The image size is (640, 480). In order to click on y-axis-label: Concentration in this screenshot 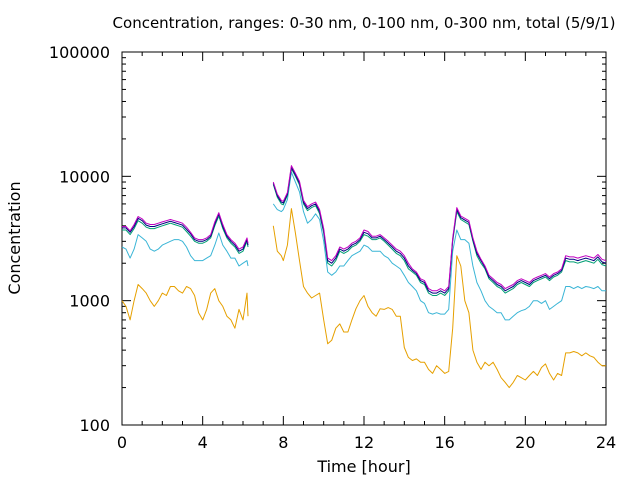, I will do `click(14, 237)`.